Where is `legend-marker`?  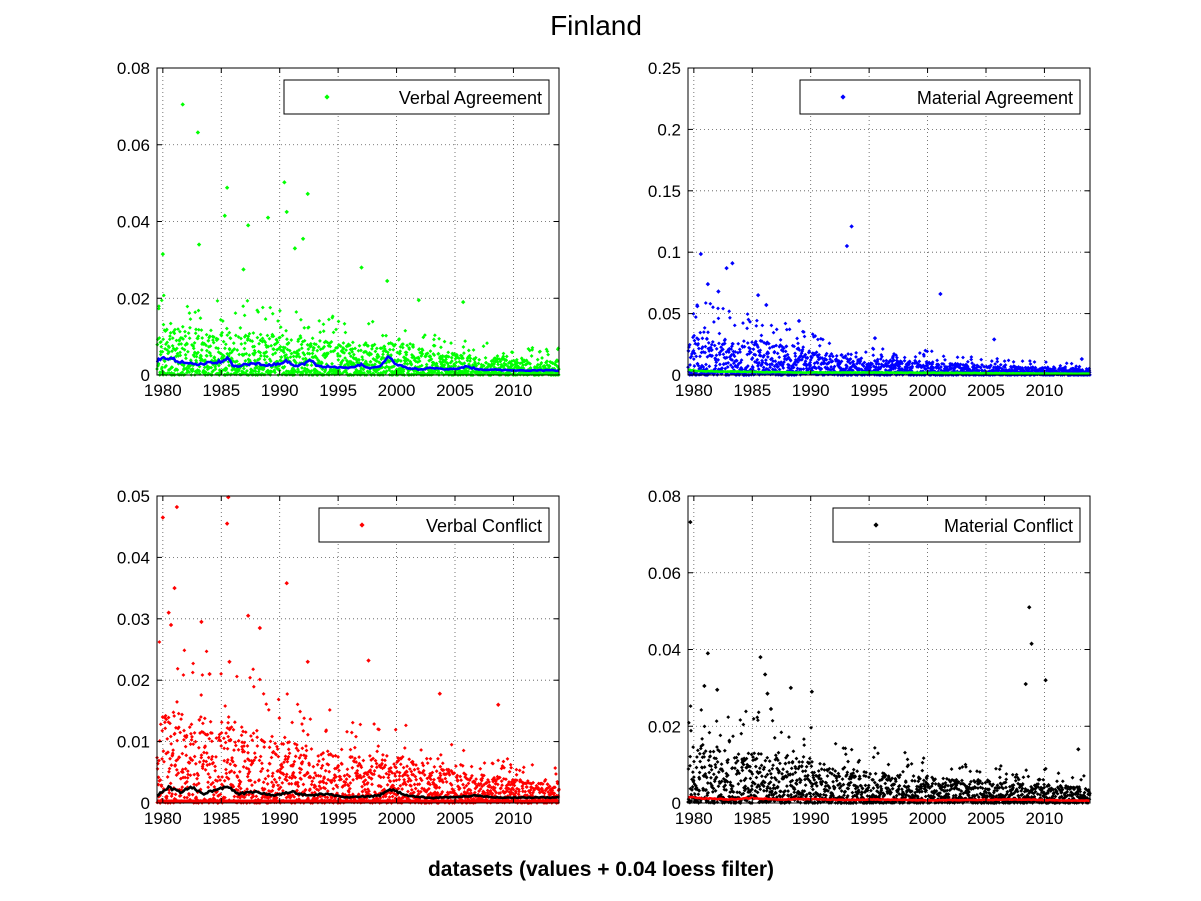 legend-marker is located at coordinates (327, 97).